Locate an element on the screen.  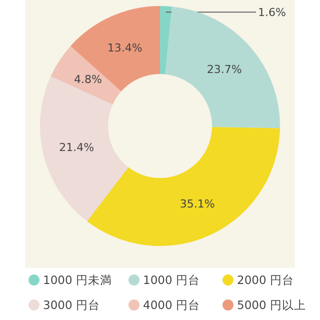
data-label: 4.8% is located at coordinates (88, 79).